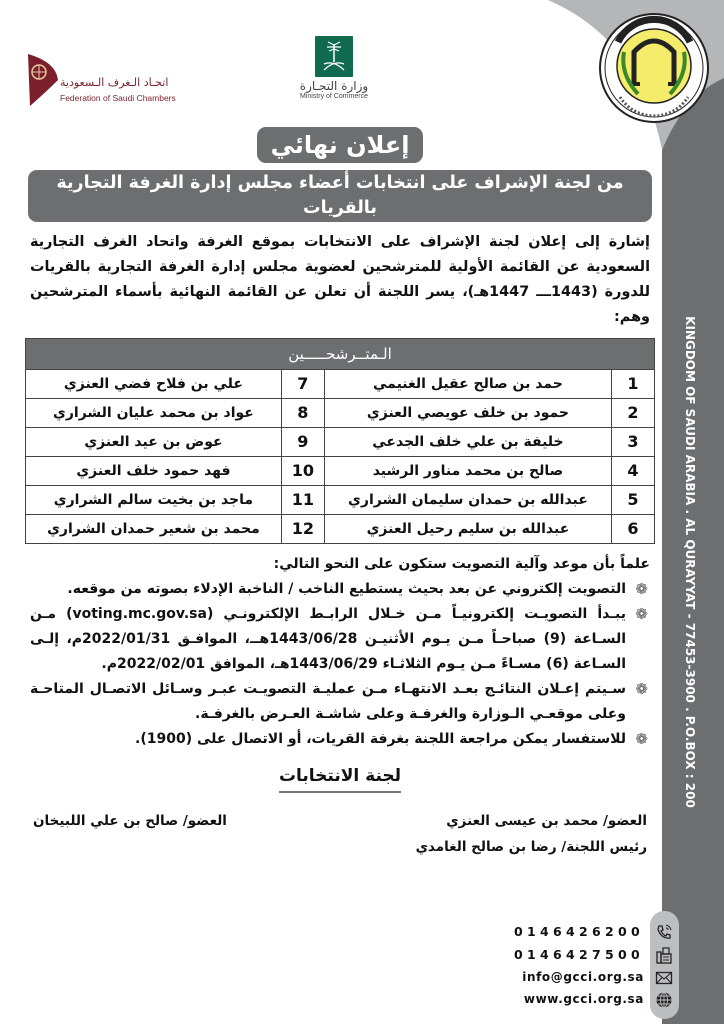 This screenshot has height=1024, width=724. Describe the element at coordinates (664, 1000) in the screenshot. I see `globe-icon` at that location.